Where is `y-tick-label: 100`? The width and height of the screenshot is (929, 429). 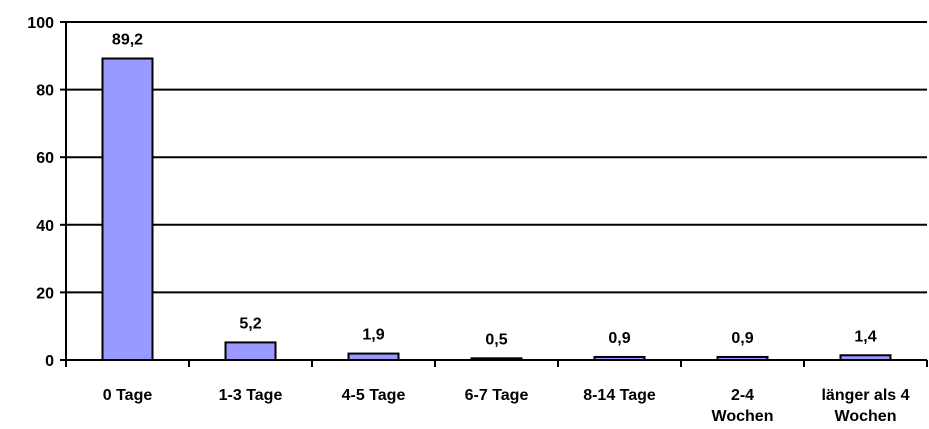 y-tick-label: 100 is located at coordinates (40, 23).